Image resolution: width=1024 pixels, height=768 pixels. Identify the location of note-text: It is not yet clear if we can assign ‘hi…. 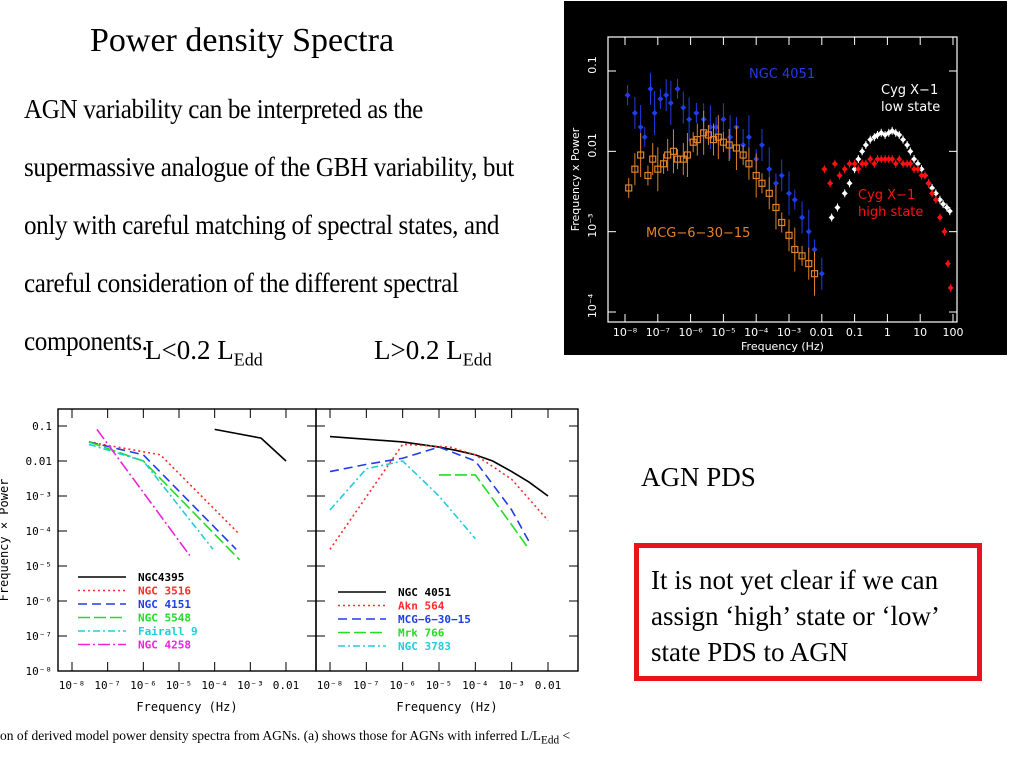
(795, 616).